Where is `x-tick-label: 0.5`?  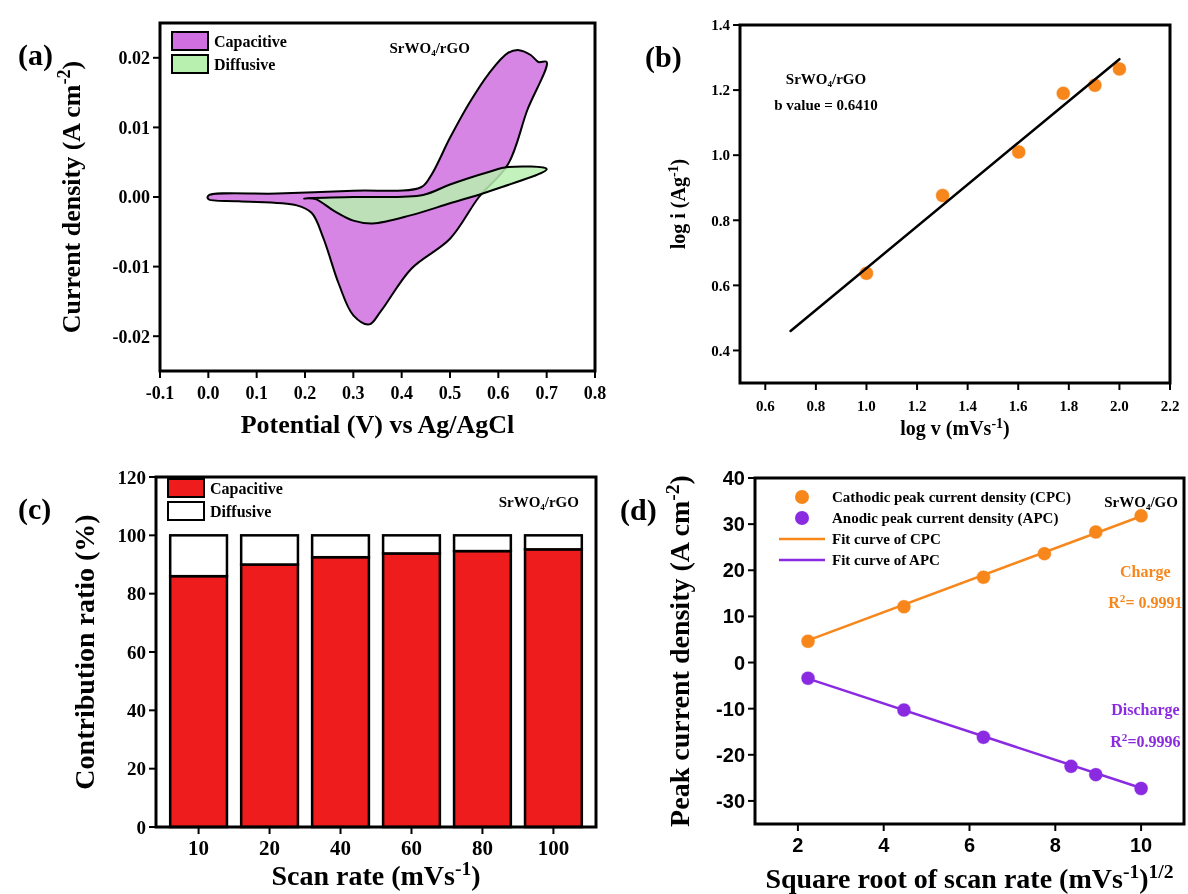 x-tick-label: 0.5 is located at coordinates (450, 393).